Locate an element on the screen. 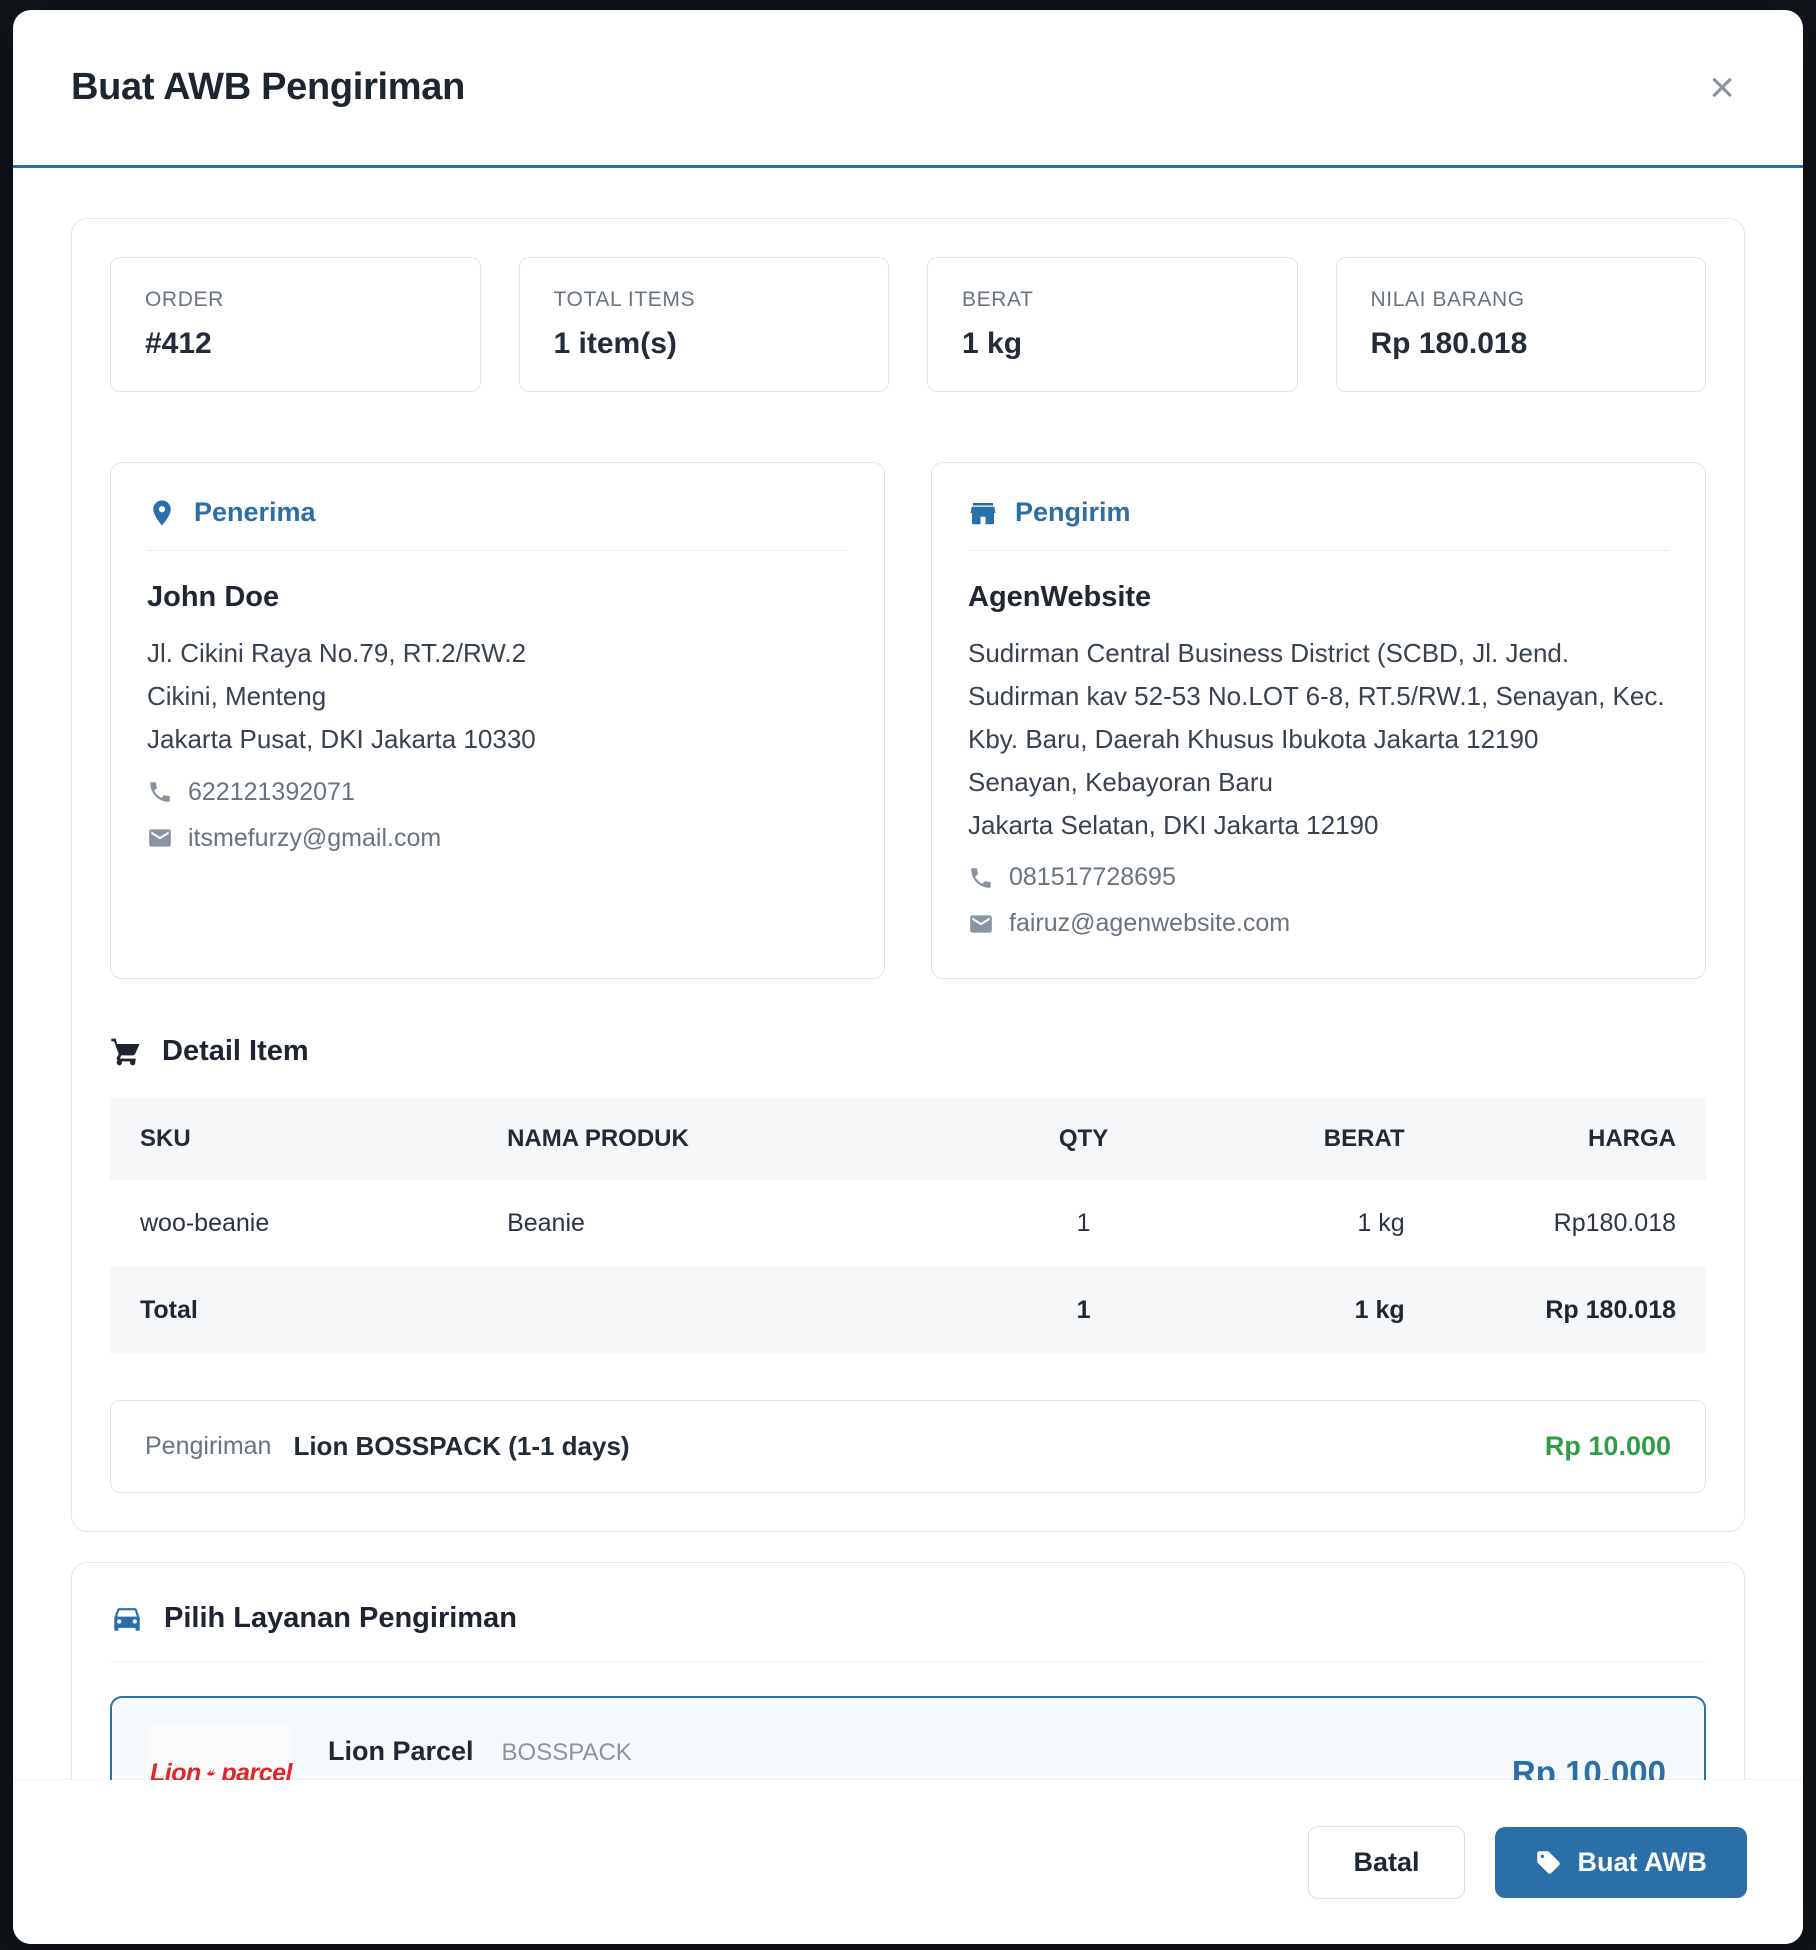 The width and height of the screenshot is (1816, 1950). service-picker-title: Pilih Layanan Pengiriman is located at coordinates (340, 1617).